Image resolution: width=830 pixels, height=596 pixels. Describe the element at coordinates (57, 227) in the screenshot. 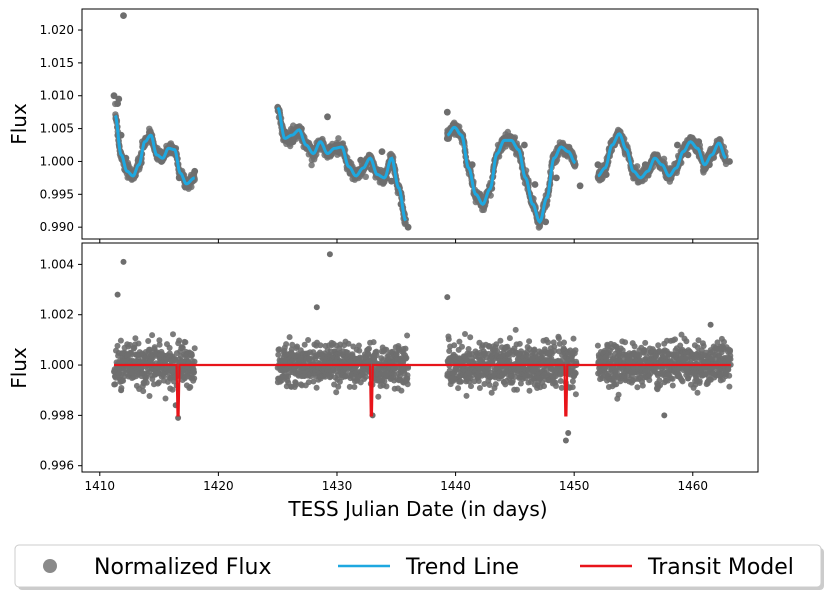

I see `top-y-tick-label: 0.990` at that location.